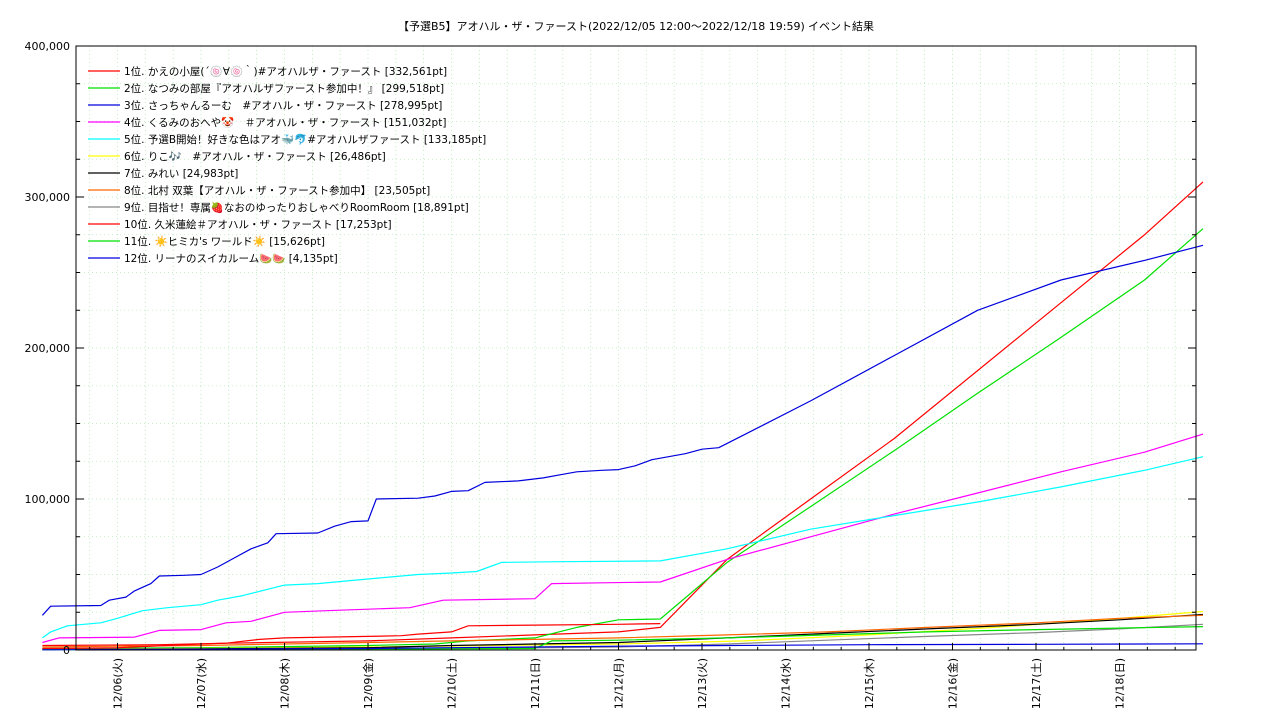 Image resolution: width=1280 pixels, height=720 pixels. Describe the element at coordinates (277, 190) in the screenshot. I see `legend-label: 8位. 北村 双葉【アオハル・ザ・ファースト参加中】 [23,505pt]` at that location.